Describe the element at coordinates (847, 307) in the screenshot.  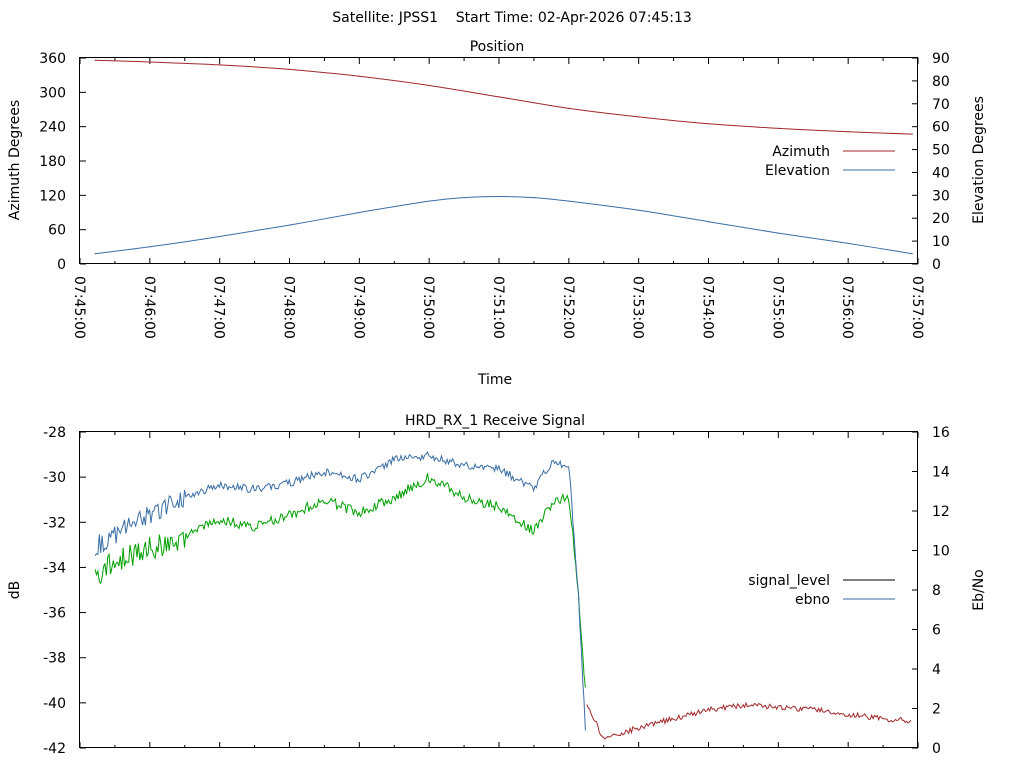
I see `position-x-tick-label: 07:56:00` at that location.